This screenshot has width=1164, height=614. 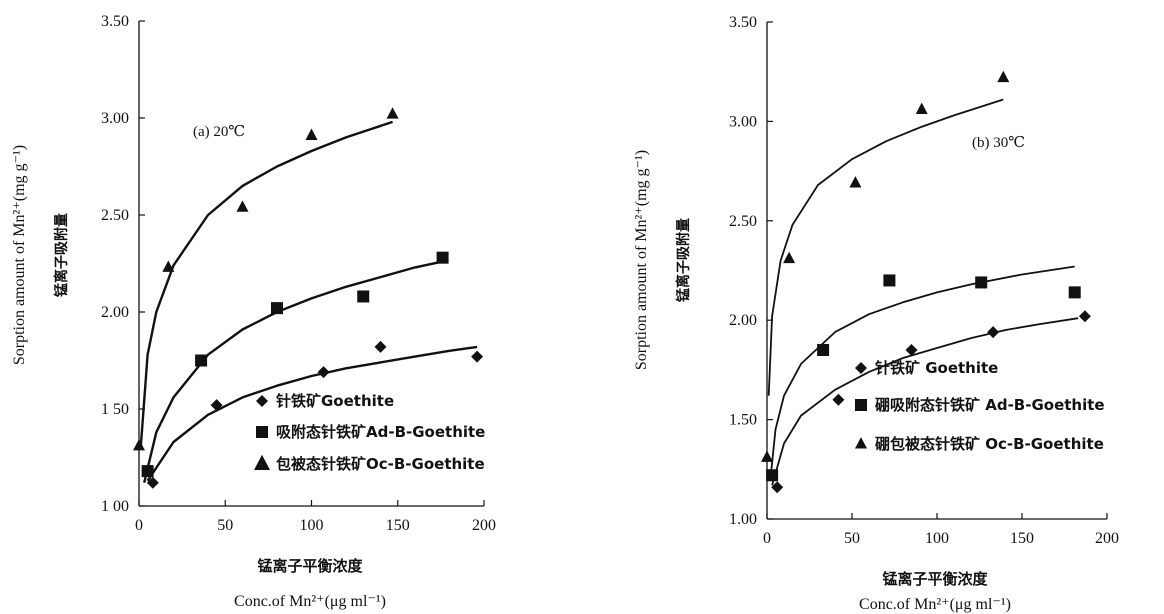 I want to click on panel-b-y-tick-label: 3.50, so click(x=743, y=22).